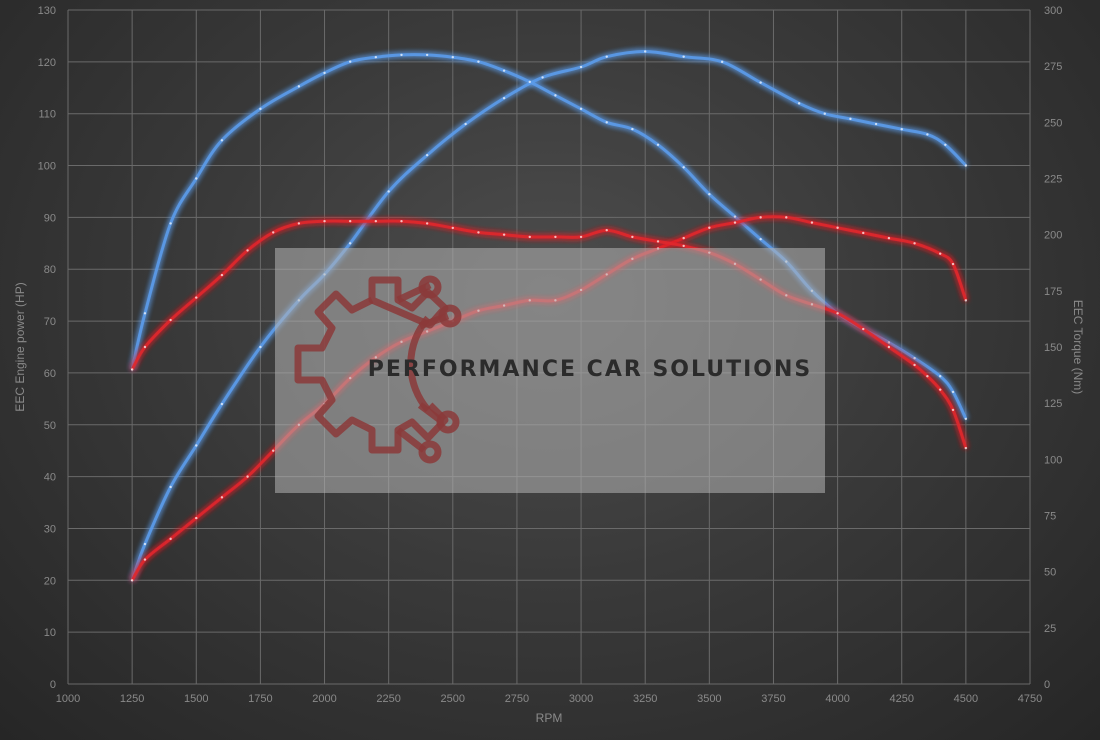 This screenshot has height=740, width=1100. I want to click on y-axis-ticks: 0 10 20 30 40 50 60 70 80 90 100 110 120 130, so click(47, 348).